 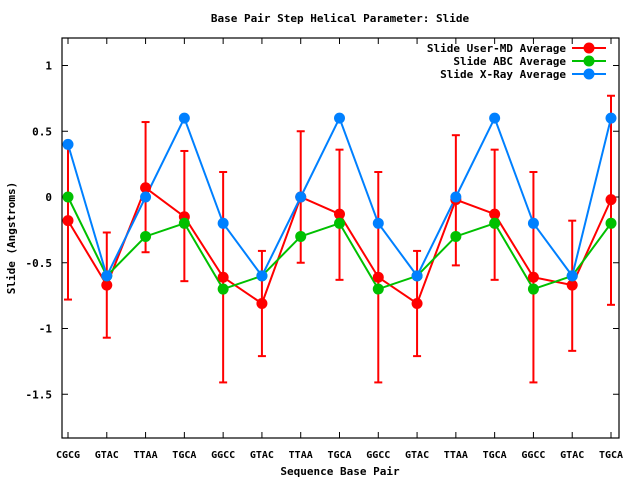 What do you see at coordinates (39, 263) in the screenshot?
I see `y-tick-label: -0.5` at bounding box center [39, 263].